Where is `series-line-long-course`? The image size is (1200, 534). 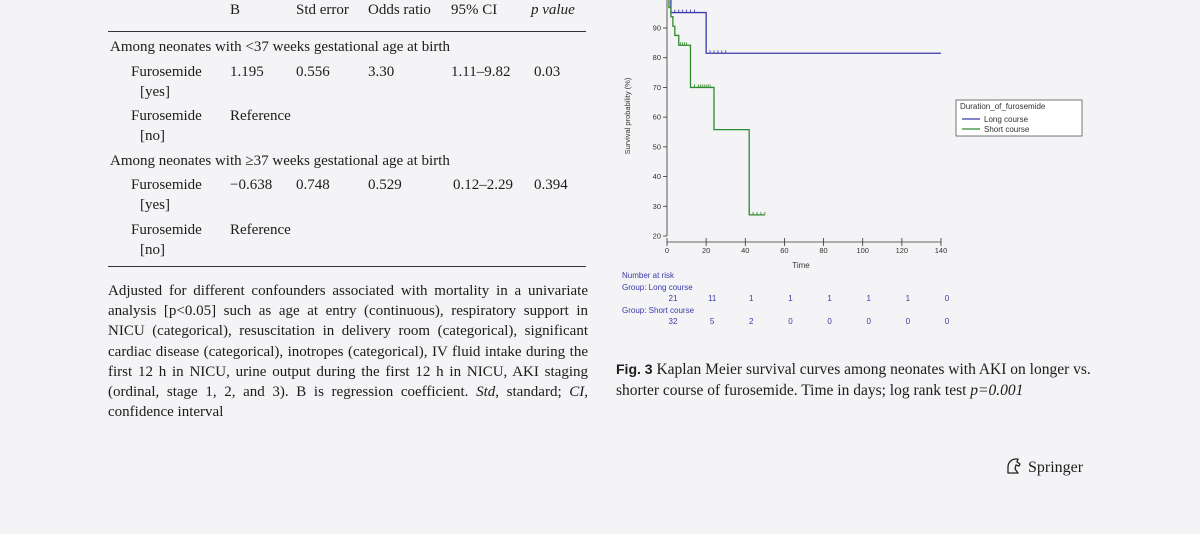 series-line-long-course is located at coordinates (805, 27).